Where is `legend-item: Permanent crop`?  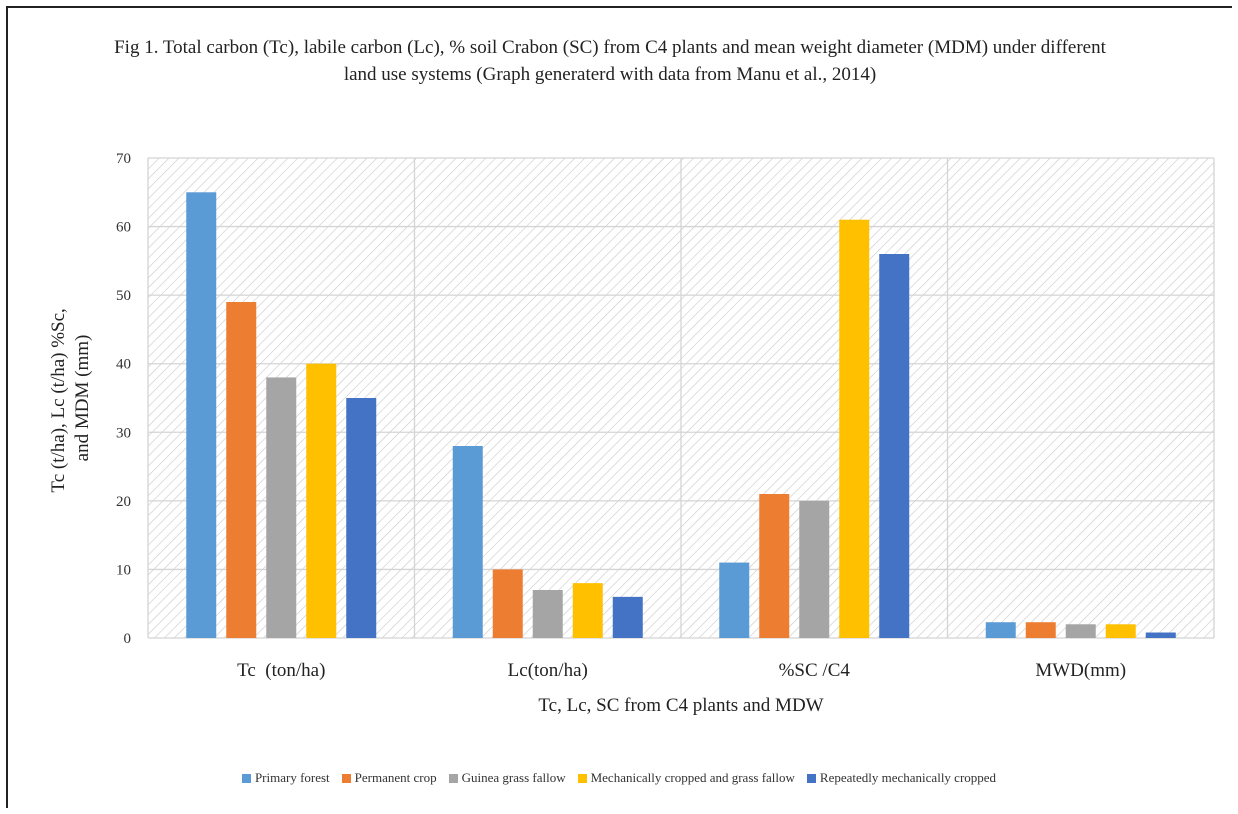 legend-item: Permanent crop is located at coordinates (389, 778).